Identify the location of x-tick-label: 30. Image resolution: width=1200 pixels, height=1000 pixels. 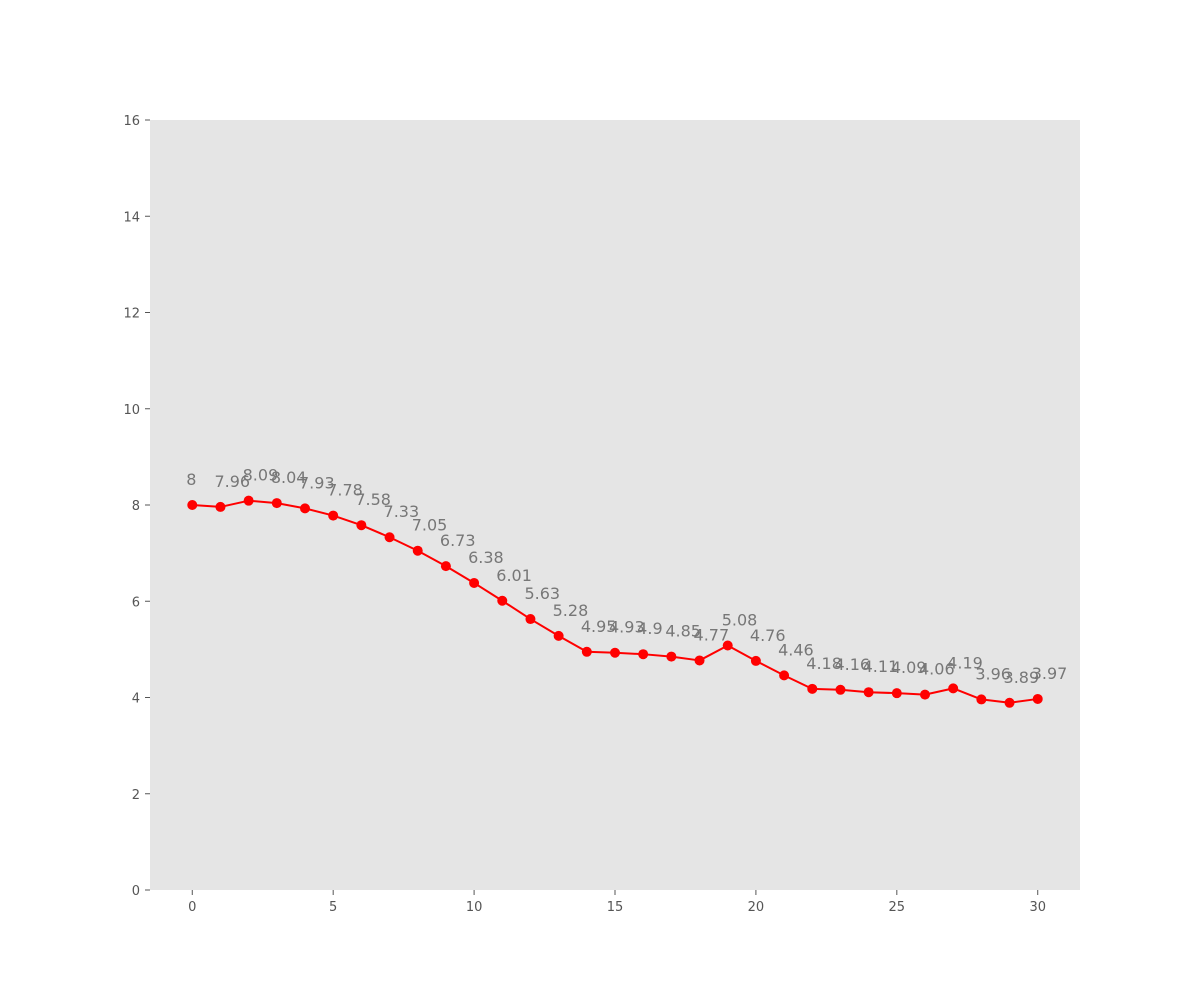
(1037, 907).